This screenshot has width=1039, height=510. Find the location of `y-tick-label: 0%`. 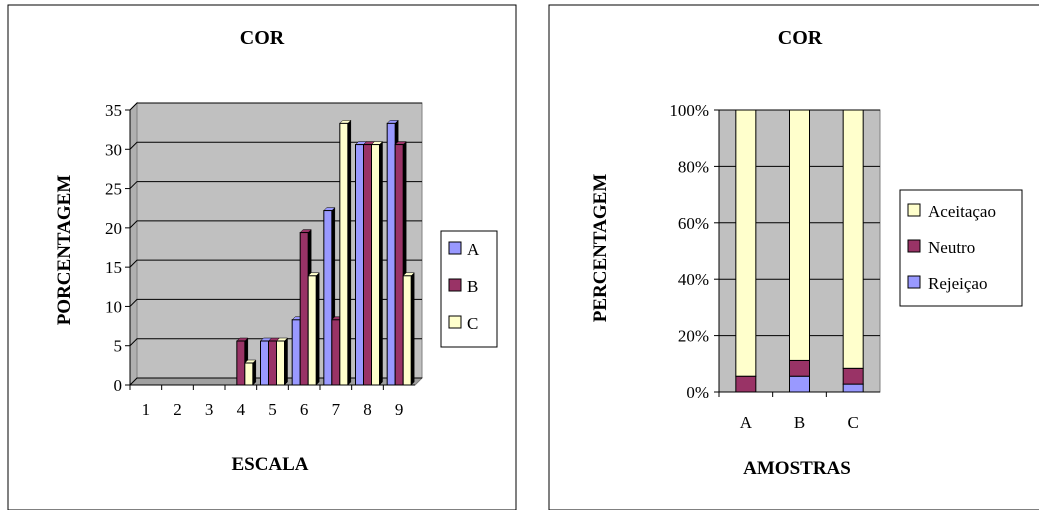

y-tick-label: 0% is located at coordinates (697, 392).